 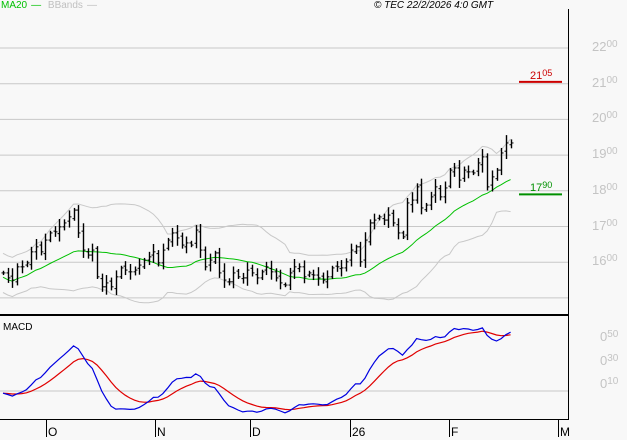 What do you see at coordinates (536, 188) in the screenshot?
I see `support-label-int: 17` at bounding box center [536, 188].